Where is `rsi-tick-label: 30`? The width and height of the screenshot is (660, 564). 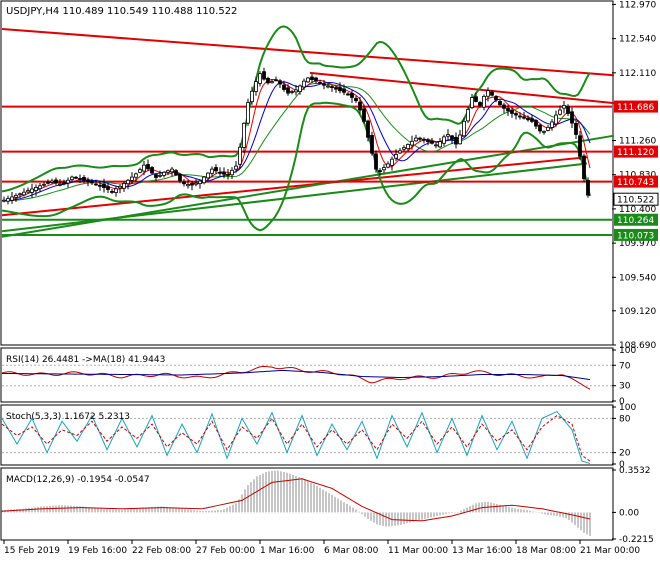 rsi-tick-label: 30 is located at coordinates (625, 387).